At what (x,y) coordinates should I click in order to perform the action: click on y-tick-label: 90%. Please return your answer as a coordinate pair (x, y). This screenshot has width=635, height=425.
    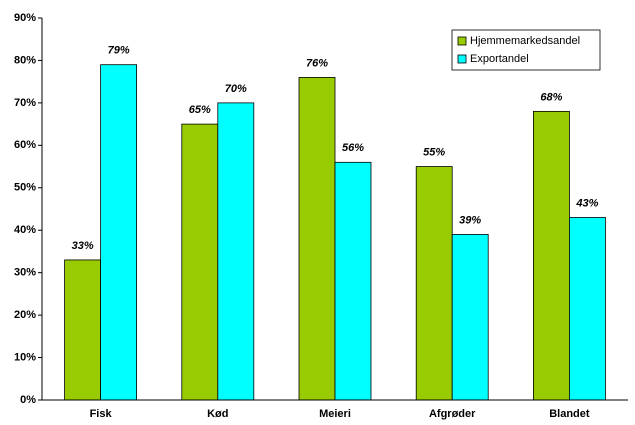
    Looking at the image, I should click on (25, 18).